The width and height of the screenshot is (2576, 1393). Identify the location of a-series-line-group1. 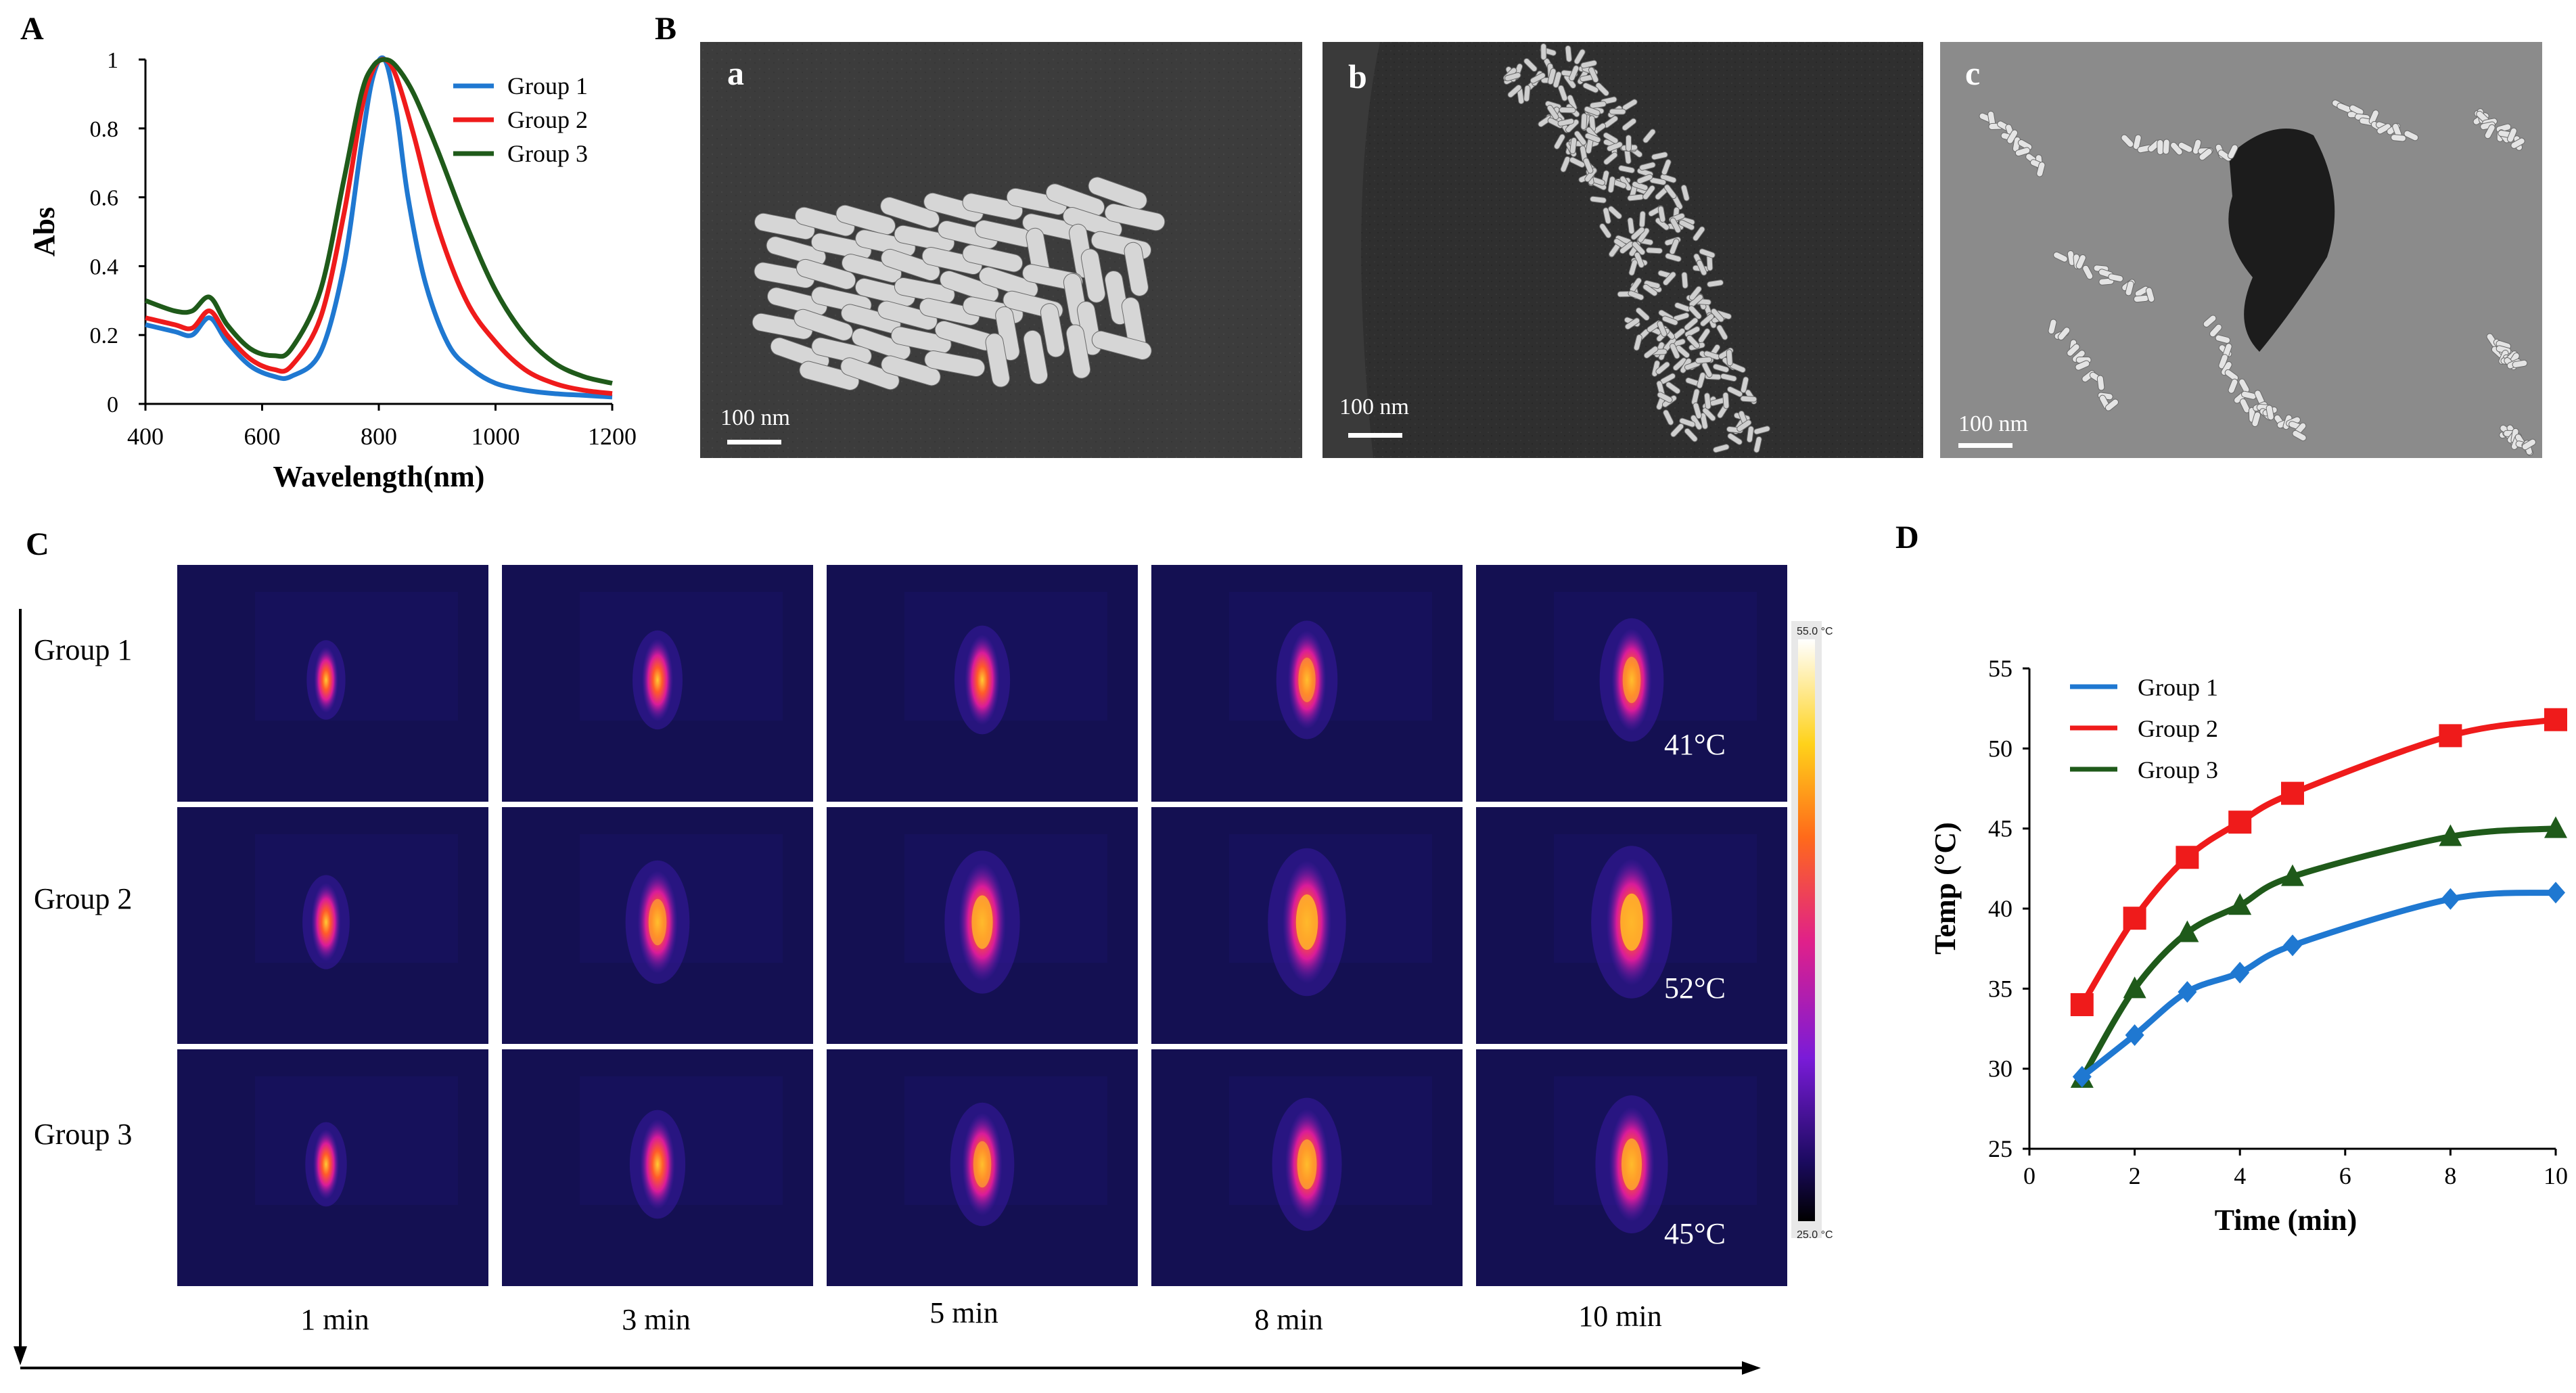
(379, 228).